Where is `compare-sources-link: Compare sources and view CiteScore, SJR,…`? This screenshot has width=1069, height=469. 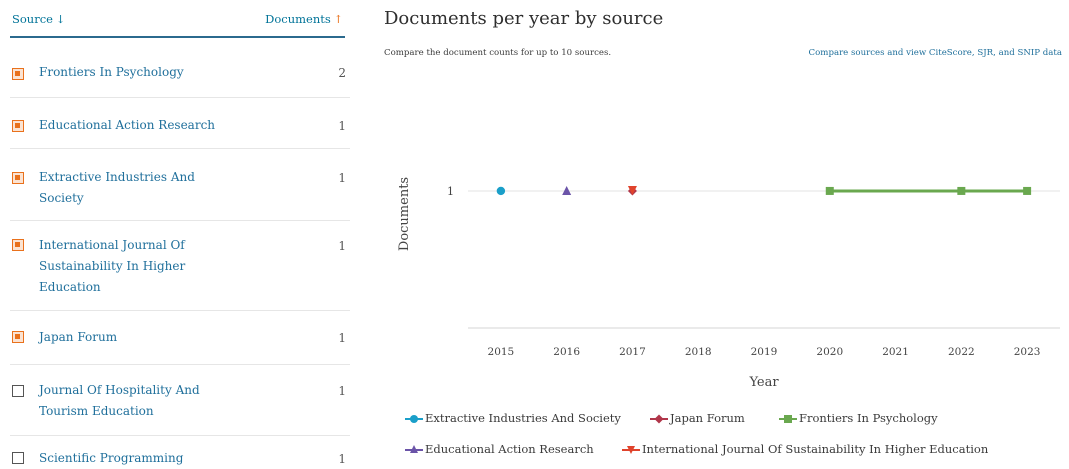
compare-sources-link: Compare sources and view CiteScore, SJR,… is located at coordinates (935, 53).